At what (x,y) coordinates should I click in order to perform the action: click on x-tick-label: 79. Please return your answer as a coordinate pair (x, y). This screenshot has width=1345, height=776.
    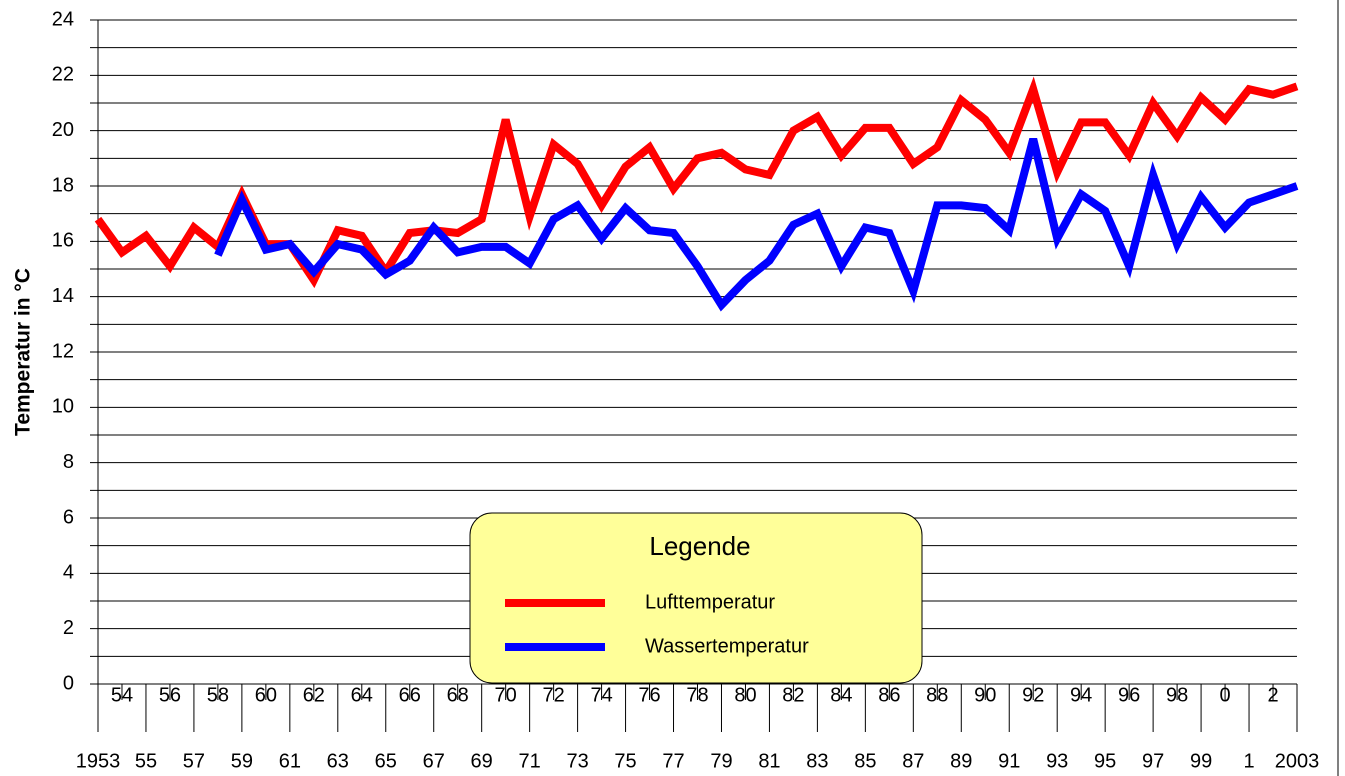
    Looking at the image, I should click on (721, 761).